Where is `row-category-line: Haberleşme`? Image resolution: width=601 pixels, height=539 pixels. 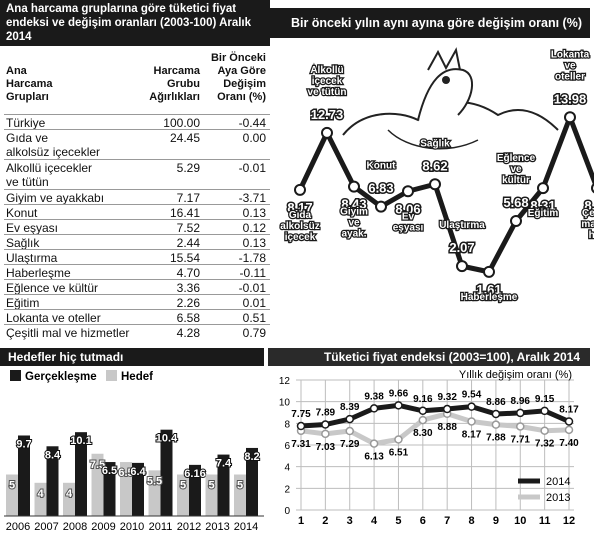
row-category-line: Haberleşme is located at coordinates (38, 273).